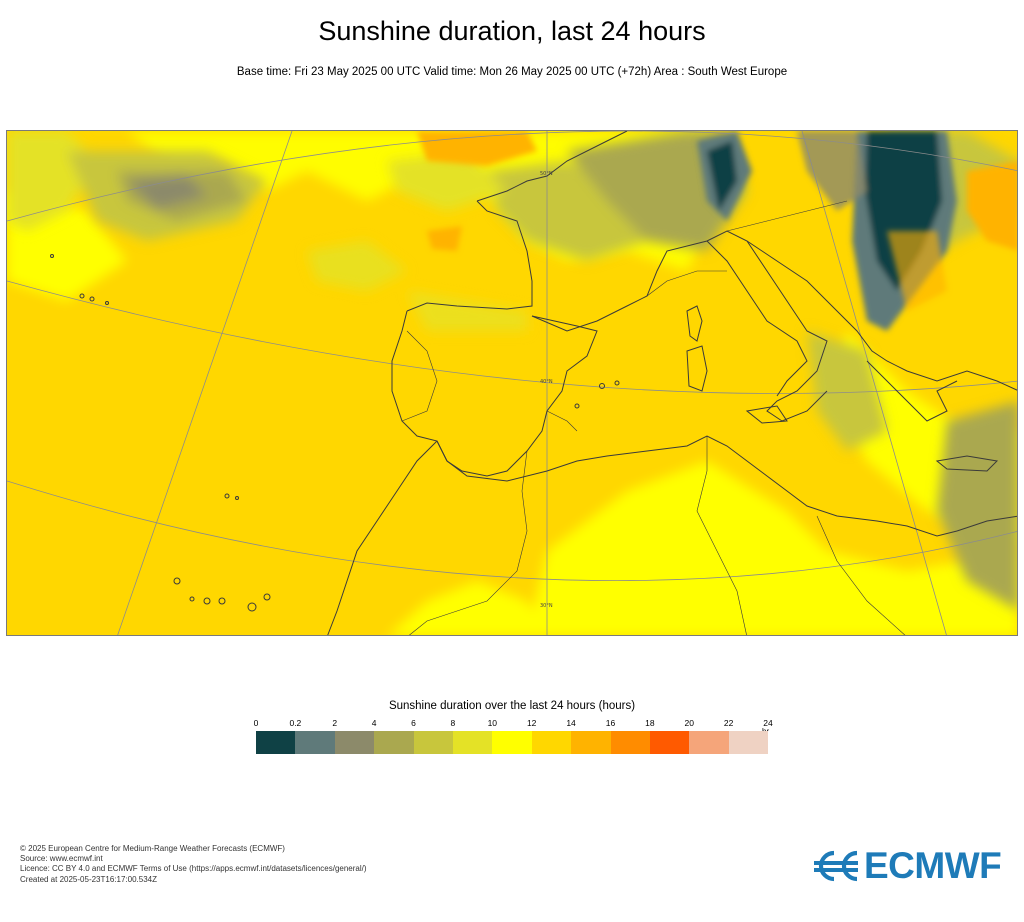 Image resolution: width=1024 pixels, height=922 pixels. Describe the element at coordinates (492, 723) in the screenshot. I see `legend-tick-label: 10` at that location.